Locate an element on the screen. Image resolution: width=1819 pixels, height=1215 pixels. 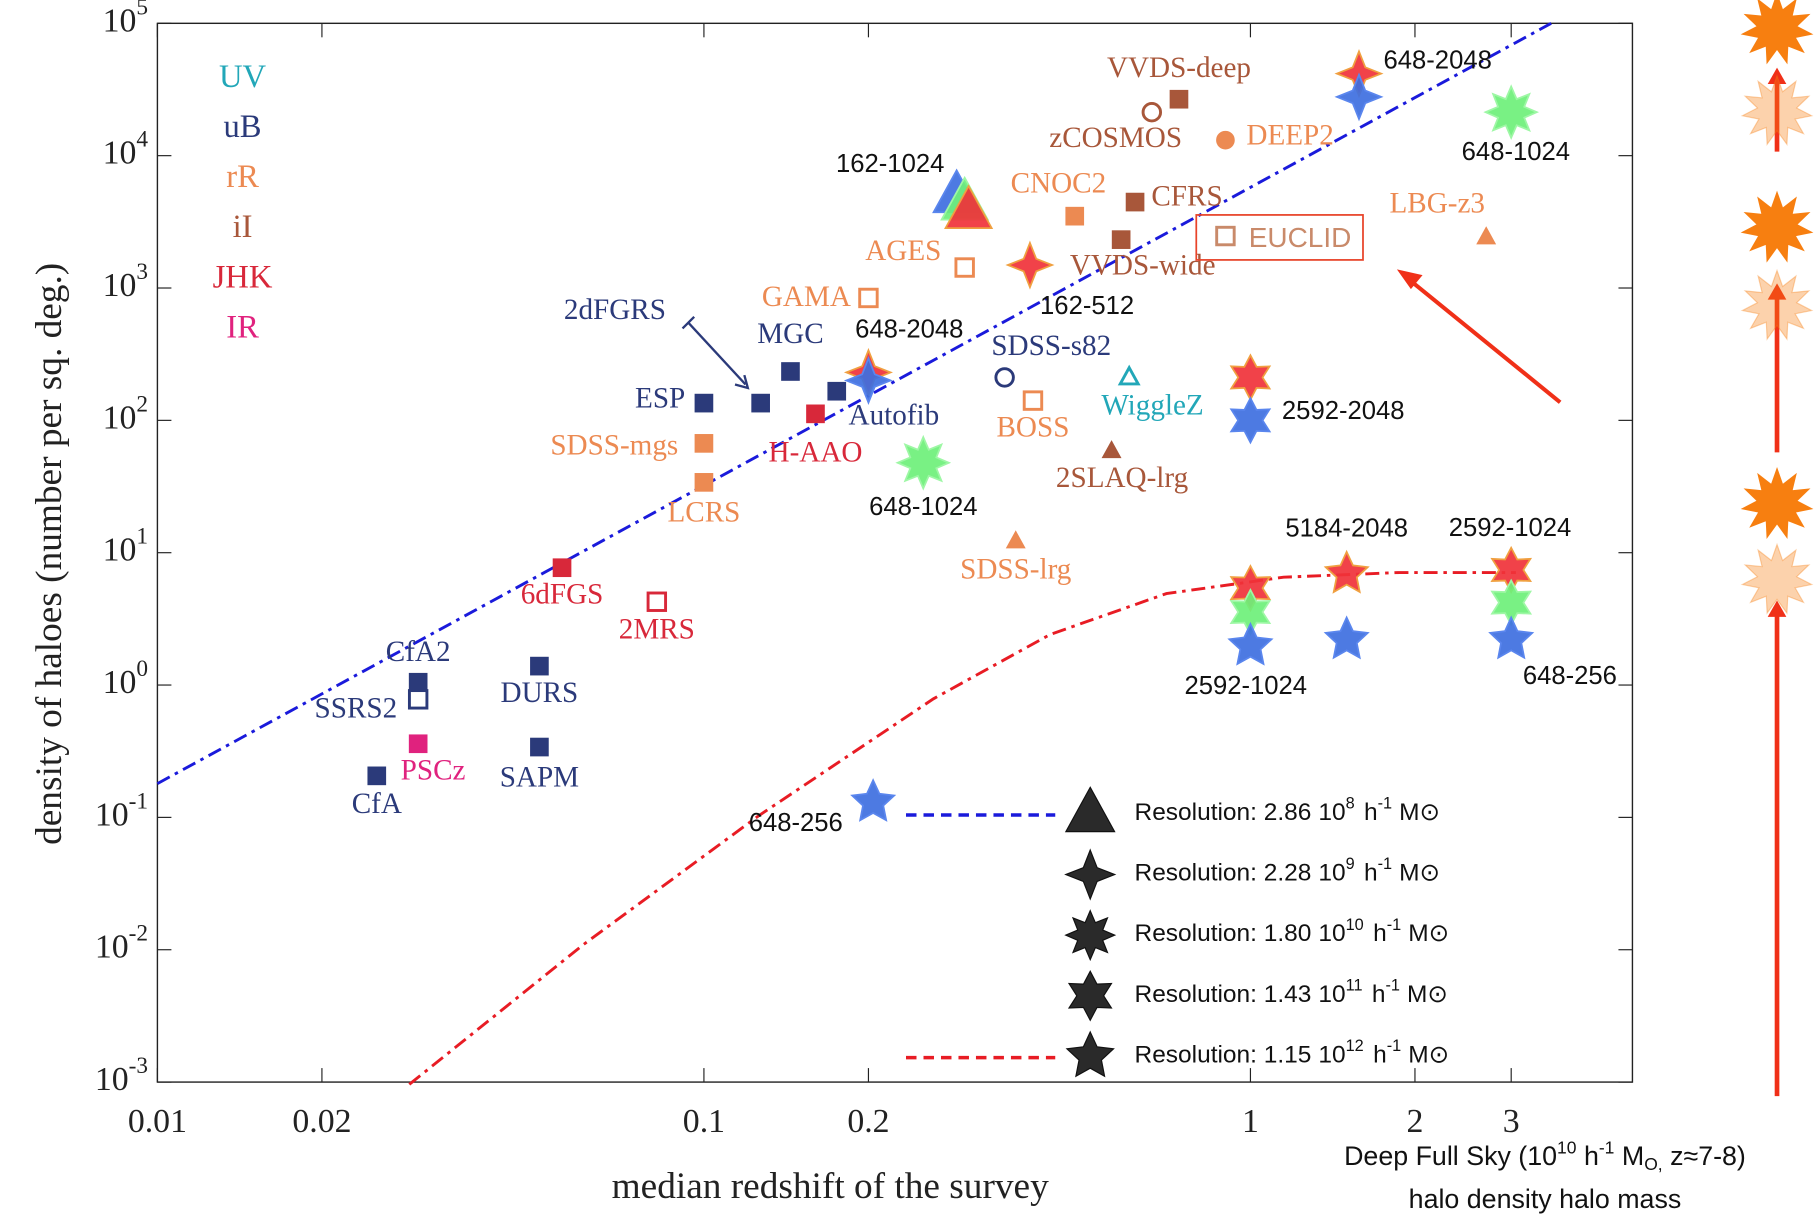
survey-label: MGC is located at coordinates (790, 334).